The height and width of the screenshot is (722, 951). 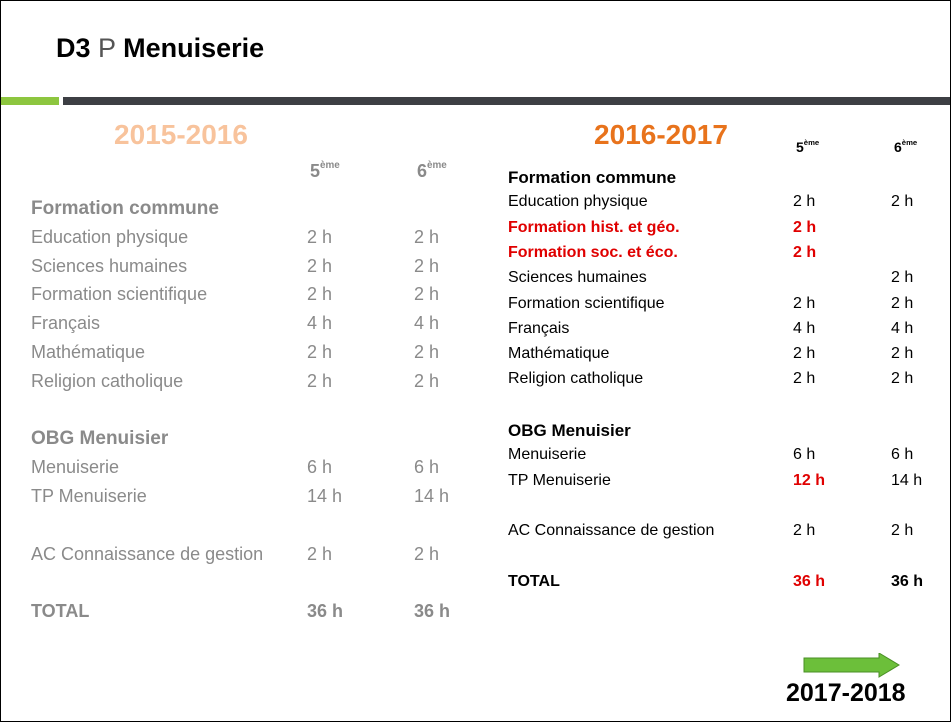 What do you see at coordinates (194, 48) in the screenshot?
I see `title-name: Menuiserie` at bounding box center [194, 48].